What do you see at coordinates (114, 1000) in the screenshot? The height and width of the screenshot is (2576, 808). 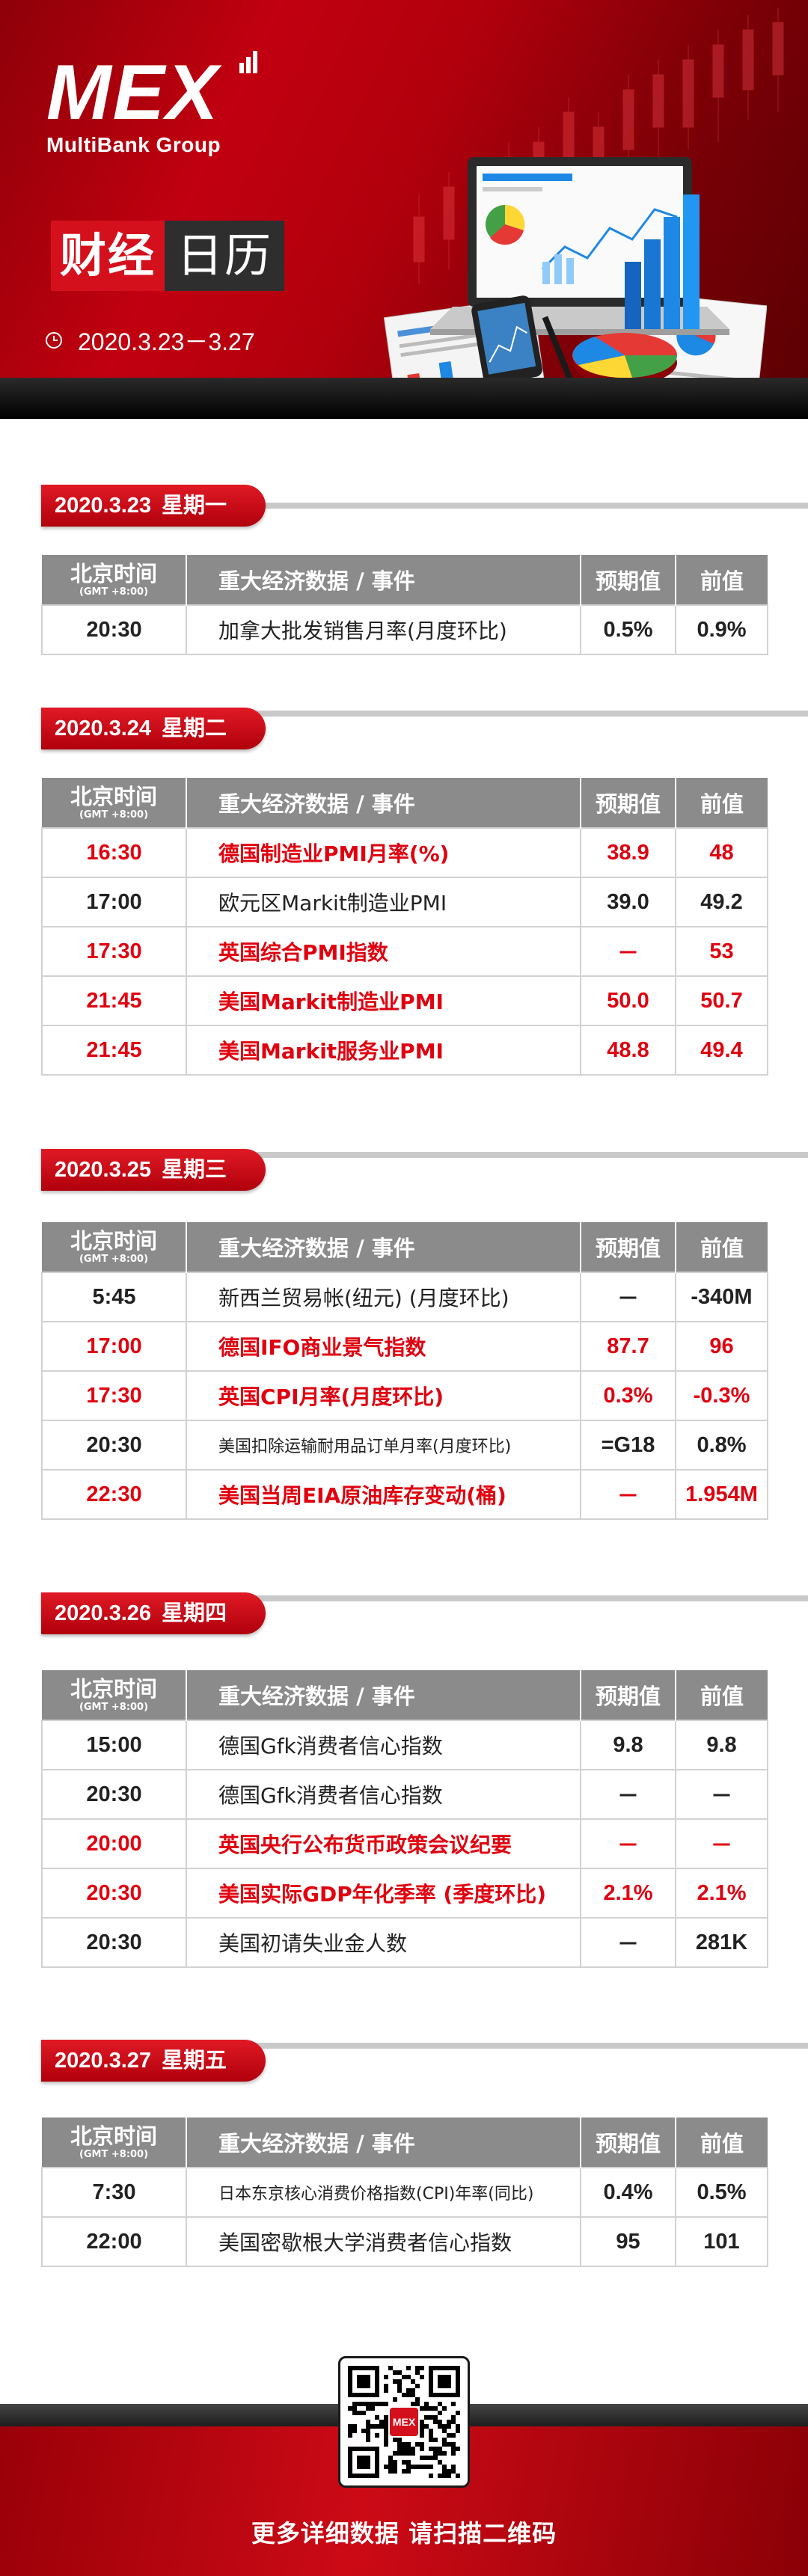 I see `cell-time: 21:45` at bounding box center [114, 1000].